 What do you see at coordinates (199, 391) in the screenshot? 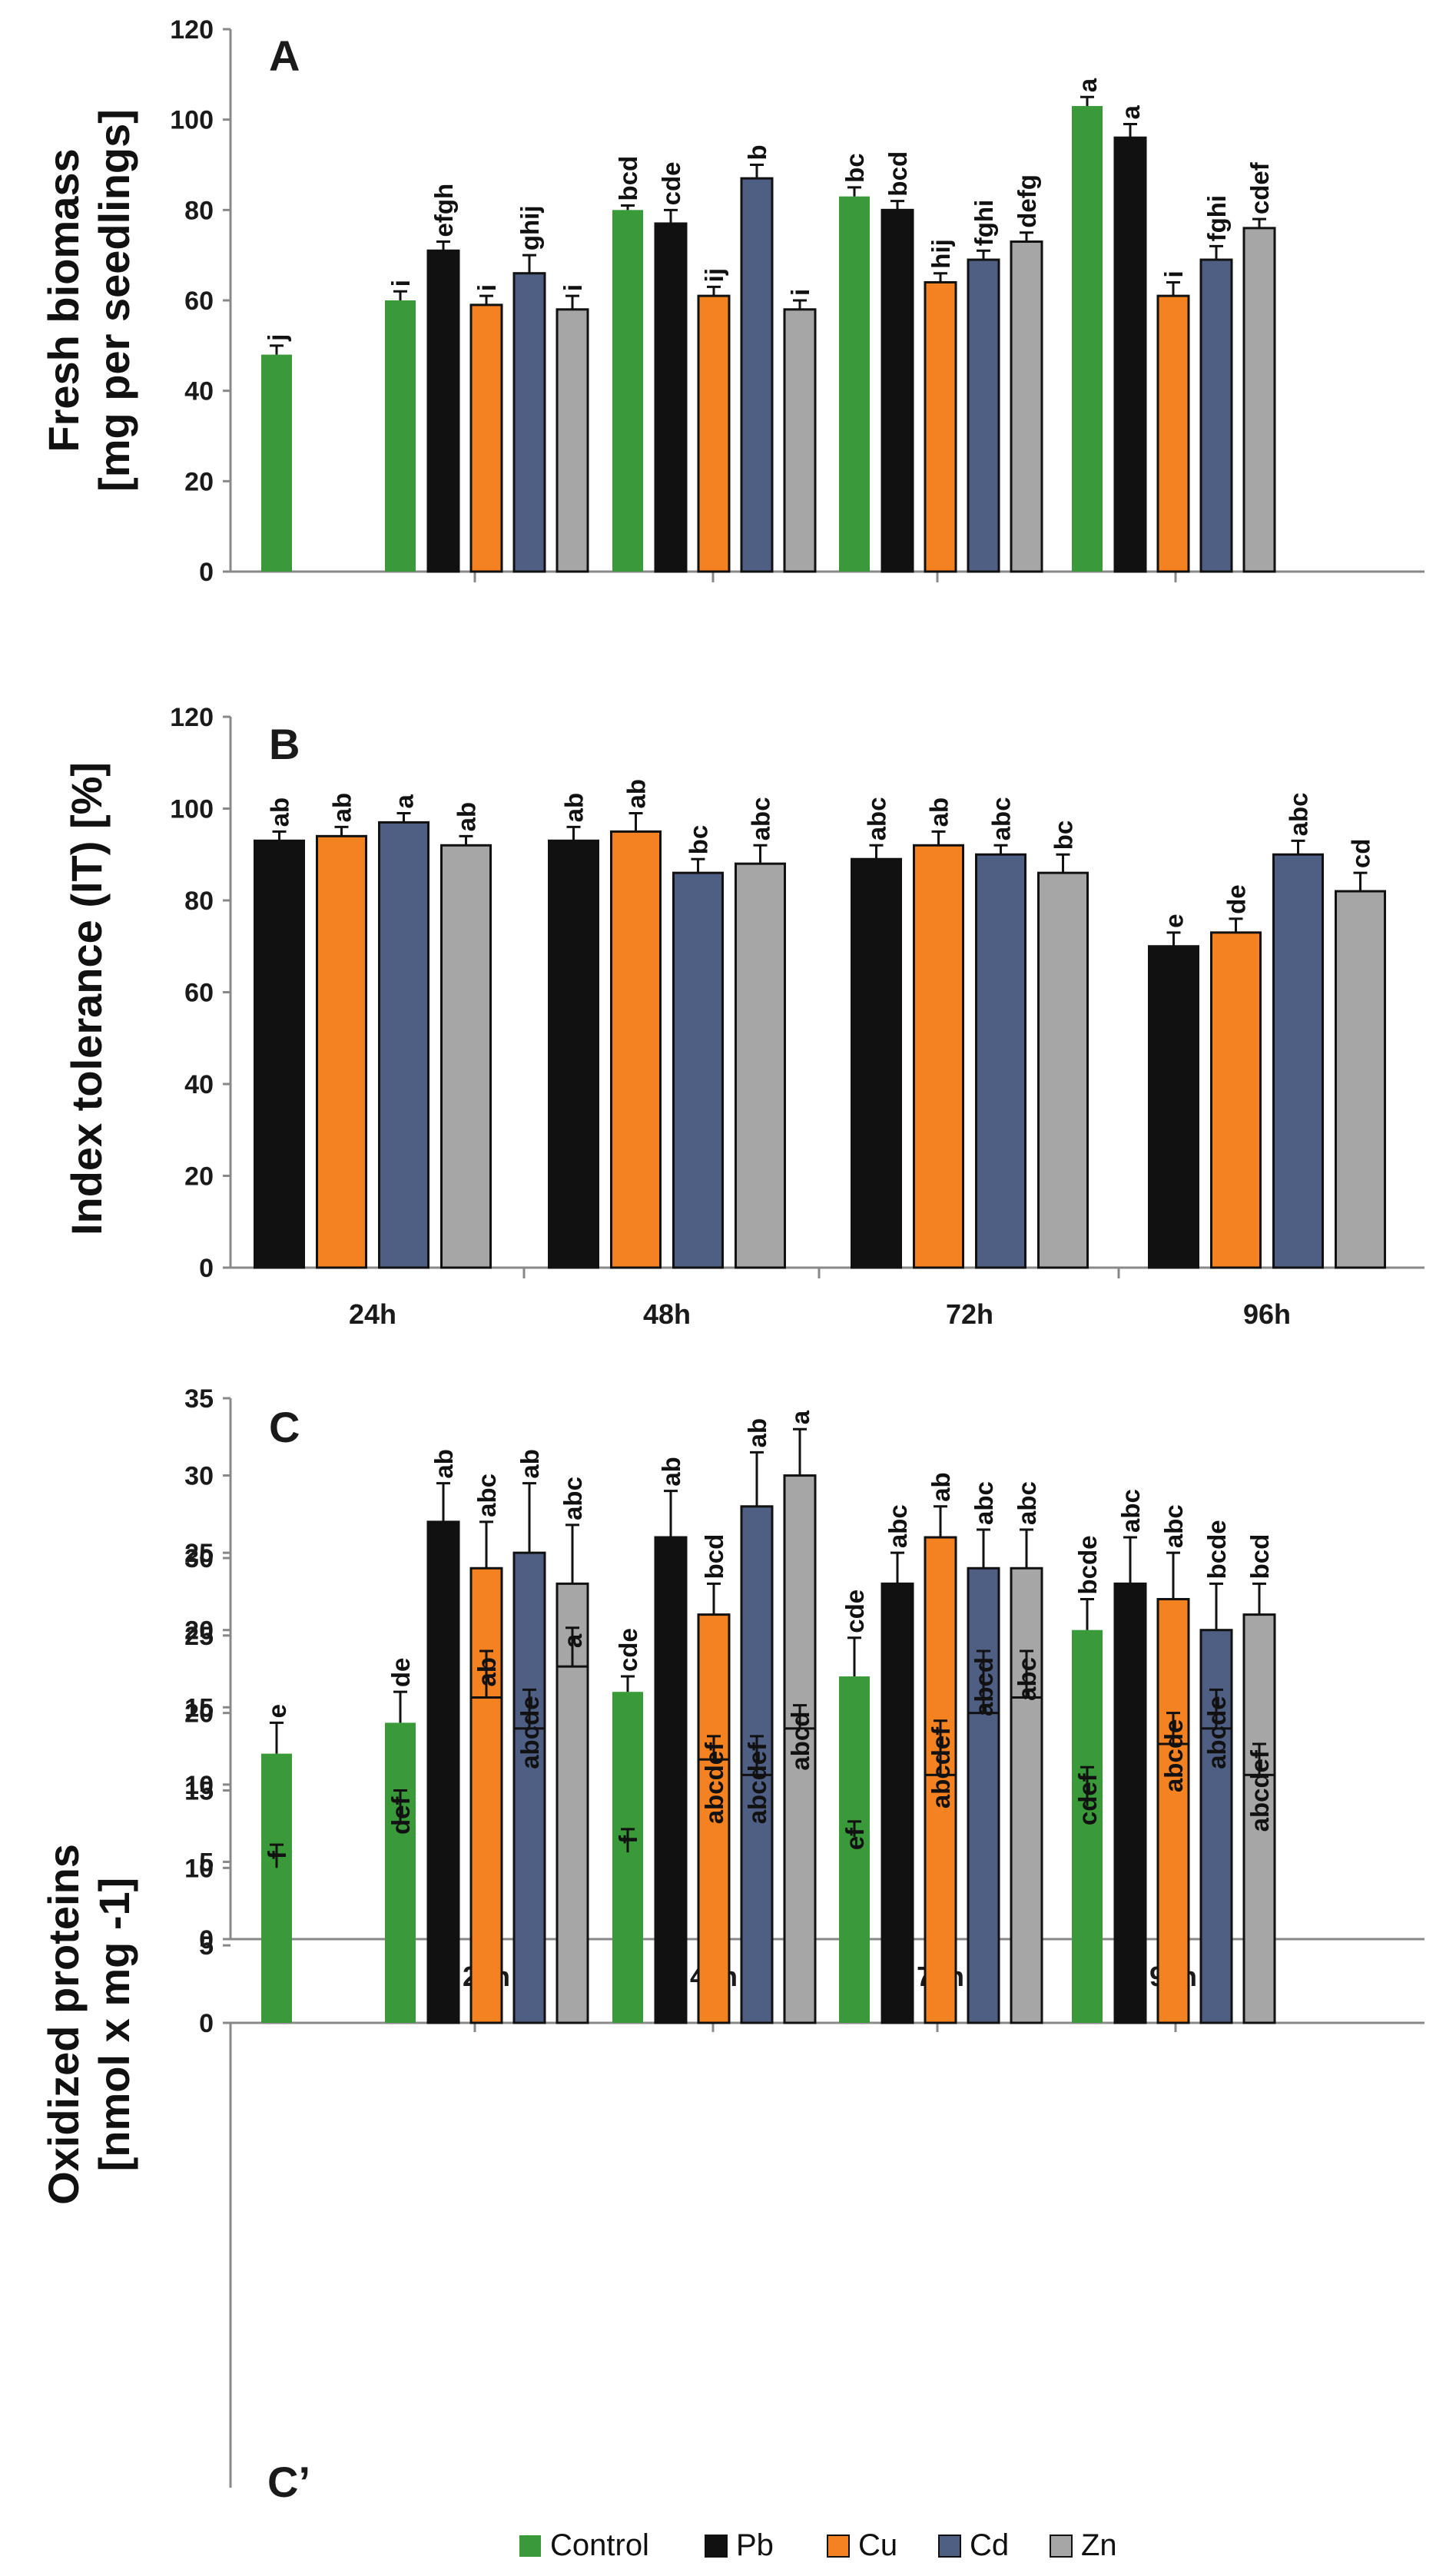
I see `y-tick-label: 40` at bounding box center [199, 391].